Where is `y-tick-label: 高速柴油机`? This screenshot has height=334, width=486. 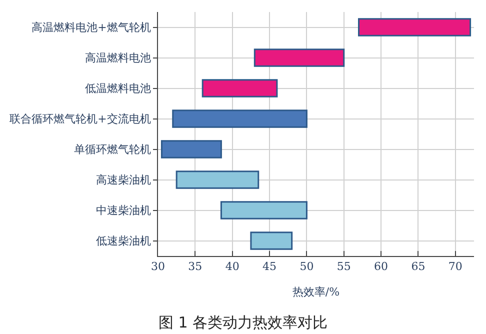 y-tick-label: 高速柴油机 is located at coordinates (123, 180).